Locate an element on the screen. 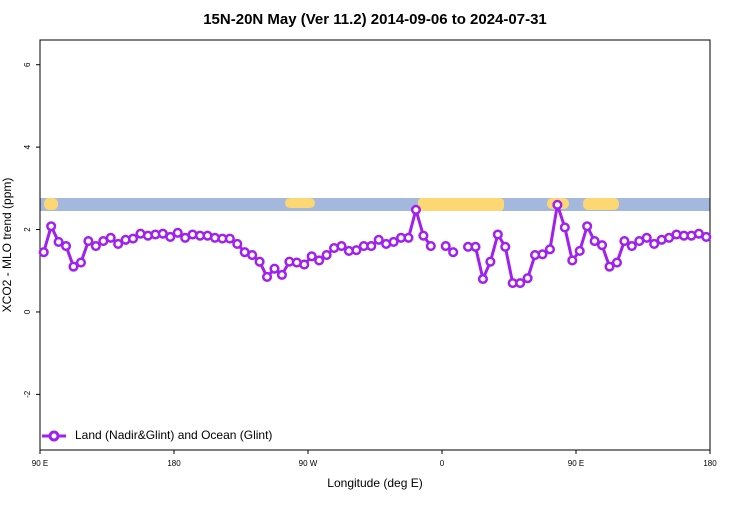 This screenshot has width=750, height=505. y-tick-label: 0 is located at coordinates (27, 311).